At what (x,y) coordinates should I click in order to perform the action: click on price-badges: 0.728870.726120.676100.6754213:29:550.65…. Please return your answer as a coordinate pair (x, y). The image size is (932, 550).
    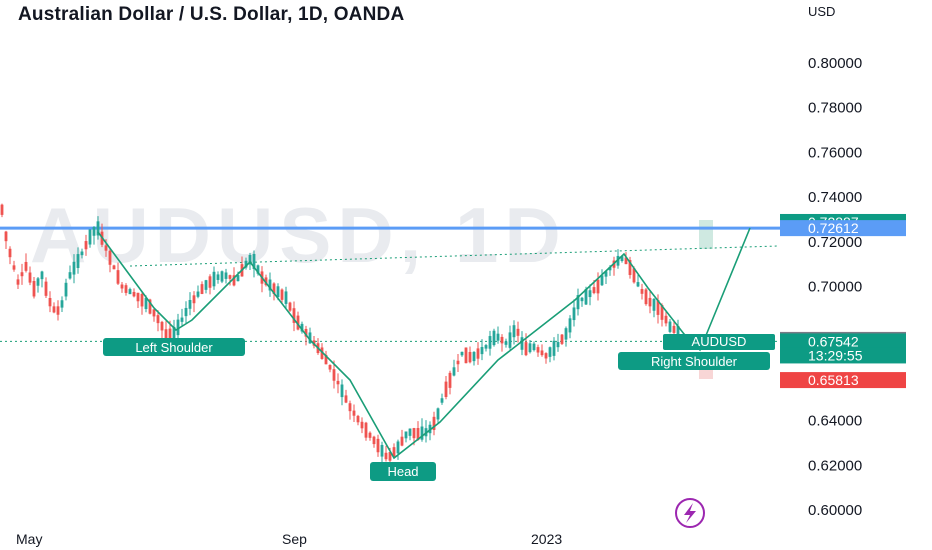
    Looking at the image, I should click on (843, 301).